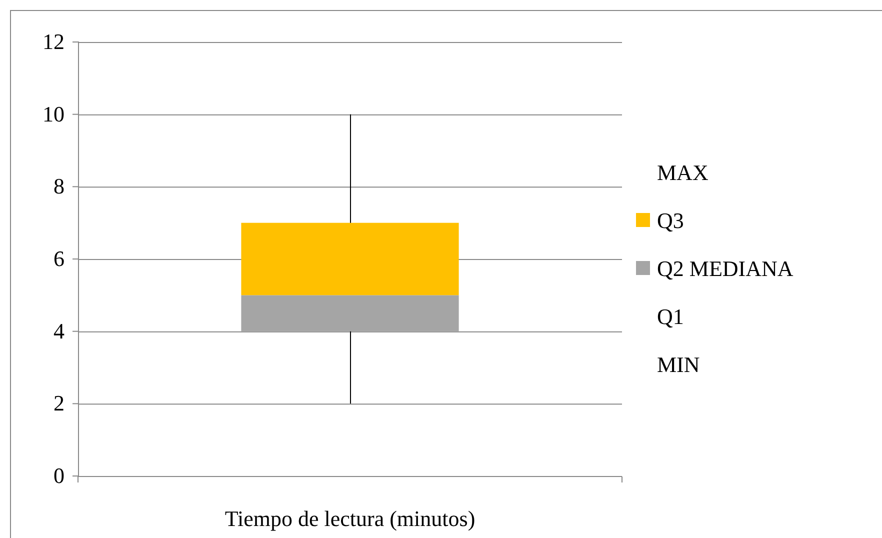  I want to click on y-tick-label: 8, so click(59, 186).